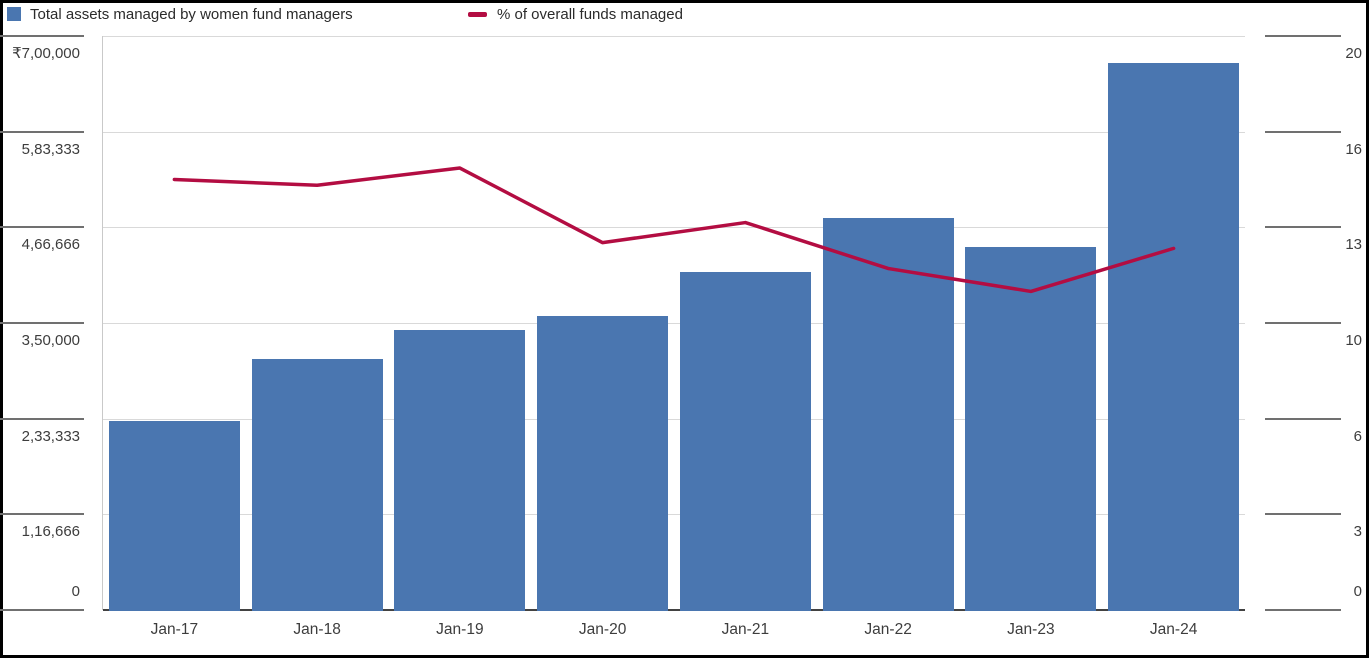  I want to click on left-axis-label: 5,83,333, so click(50, 149).